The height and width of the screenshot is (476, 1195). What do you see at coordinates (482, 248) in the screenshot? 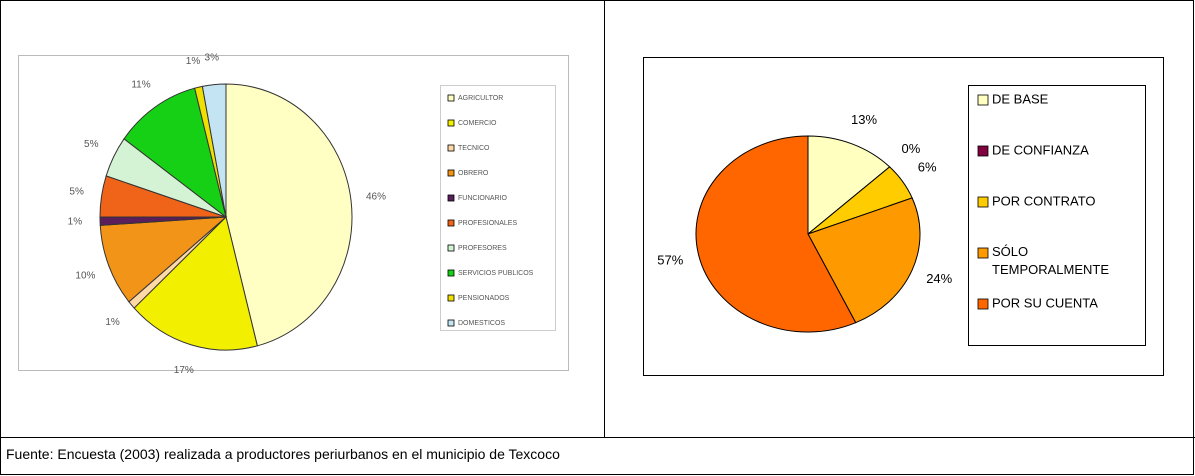
I see `legend-label: PROFESORES` at bounding box center [482, 248].